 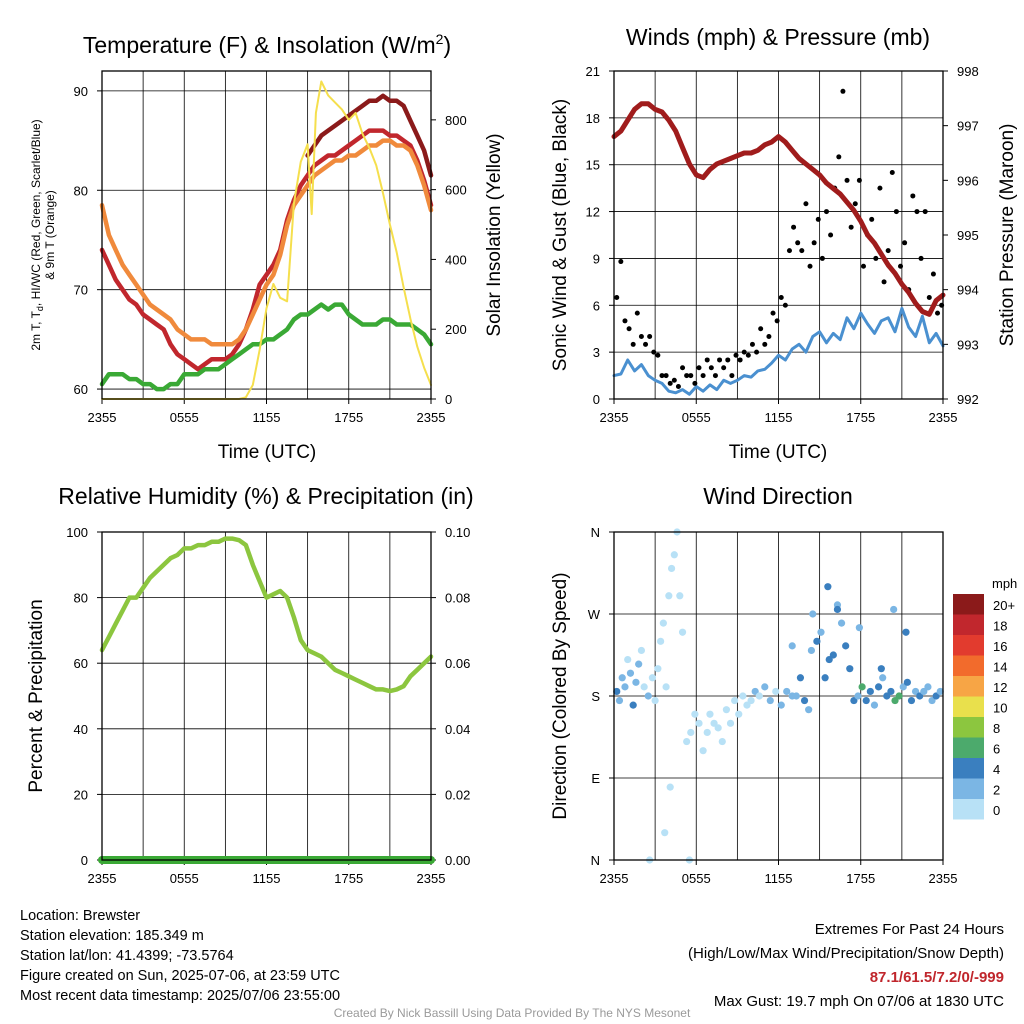 What do you see at coordinates (81, 190) in the screenshot?
I see `y-tick-label: 80` at bounding box center [81, 190].